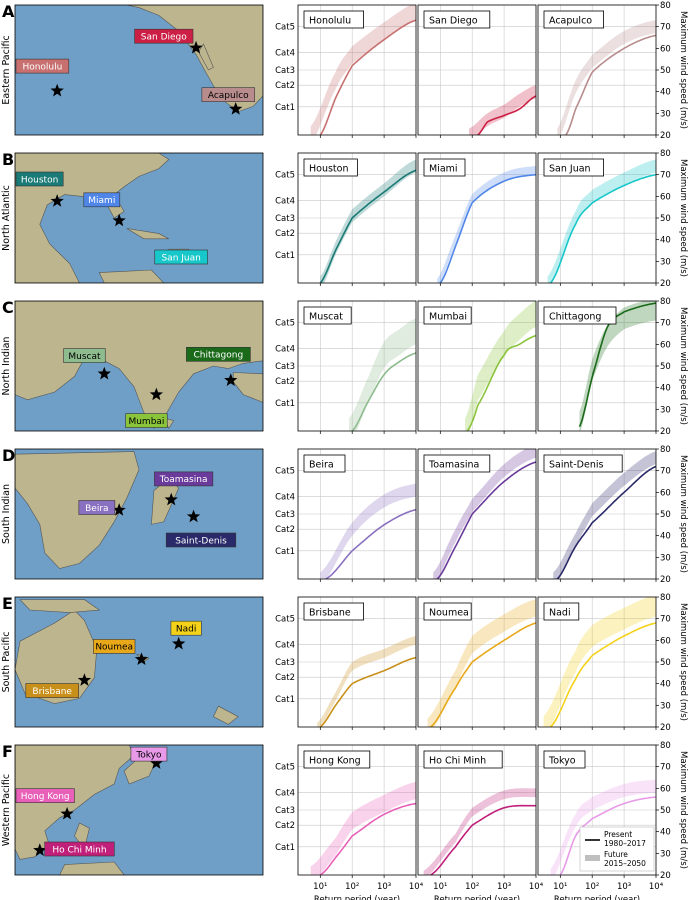 This screenshot has height=900, width=689. I want to click on city-title: Noumea, so click(449, 613).